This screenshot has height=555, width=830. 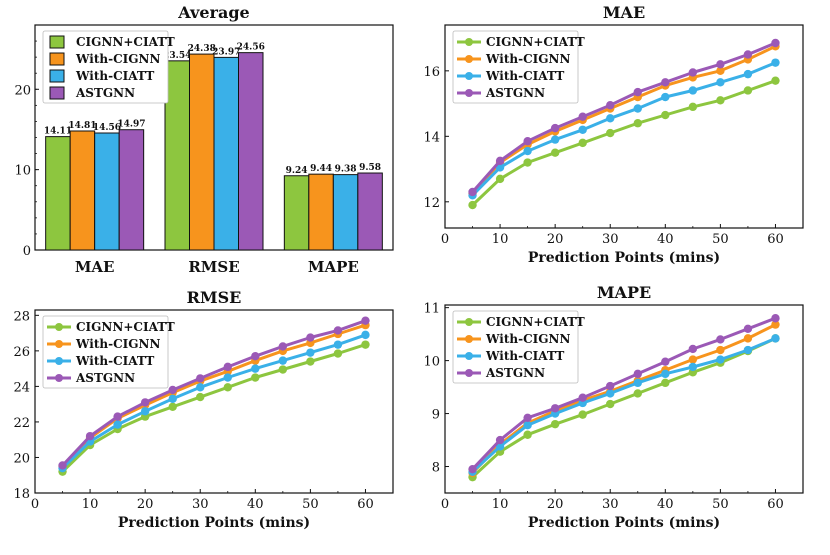 I want to click on chart-title: MAE, so click(x=624, y=12).